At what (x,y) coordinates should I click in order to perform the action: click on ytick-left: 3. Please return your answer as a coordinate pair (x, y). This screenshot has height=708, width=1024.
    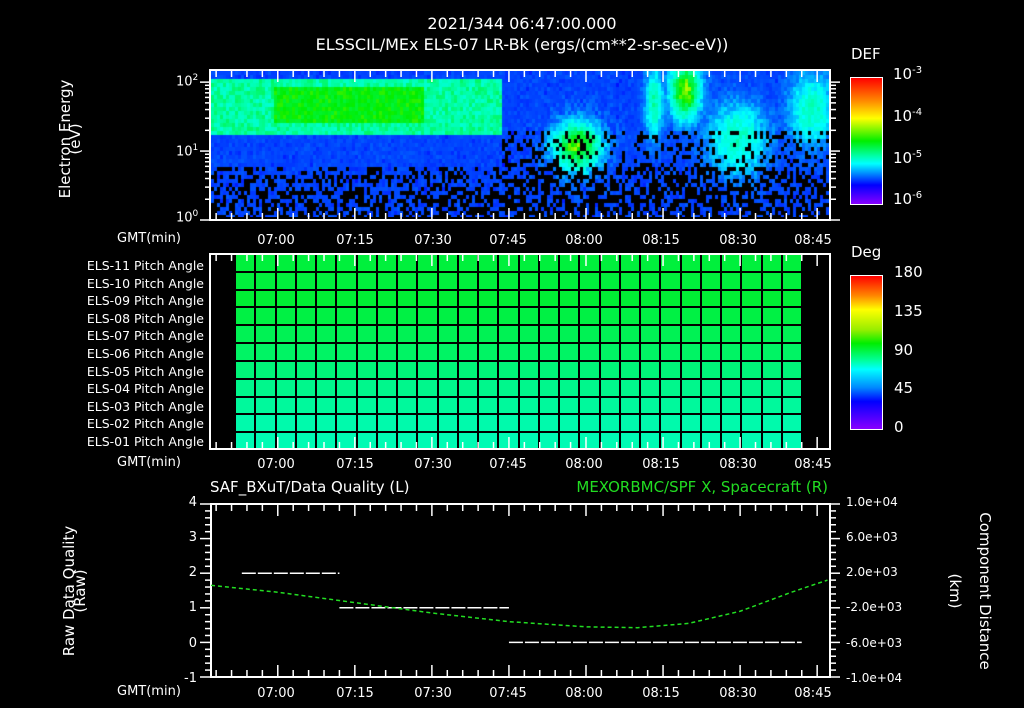
    Looking at the image, I should click on (192, 537).